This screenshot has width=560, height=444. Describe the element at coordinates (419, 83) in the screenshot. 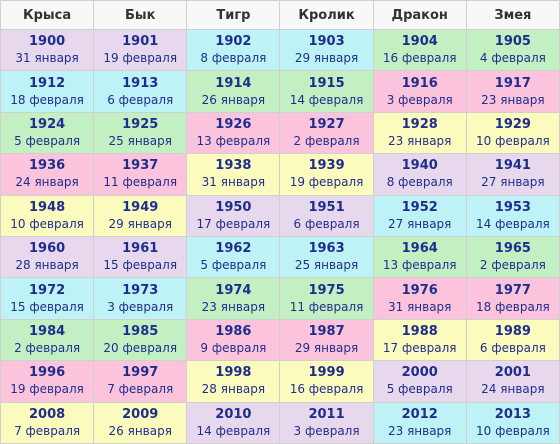

I see `cell-year: 1916` at that location.